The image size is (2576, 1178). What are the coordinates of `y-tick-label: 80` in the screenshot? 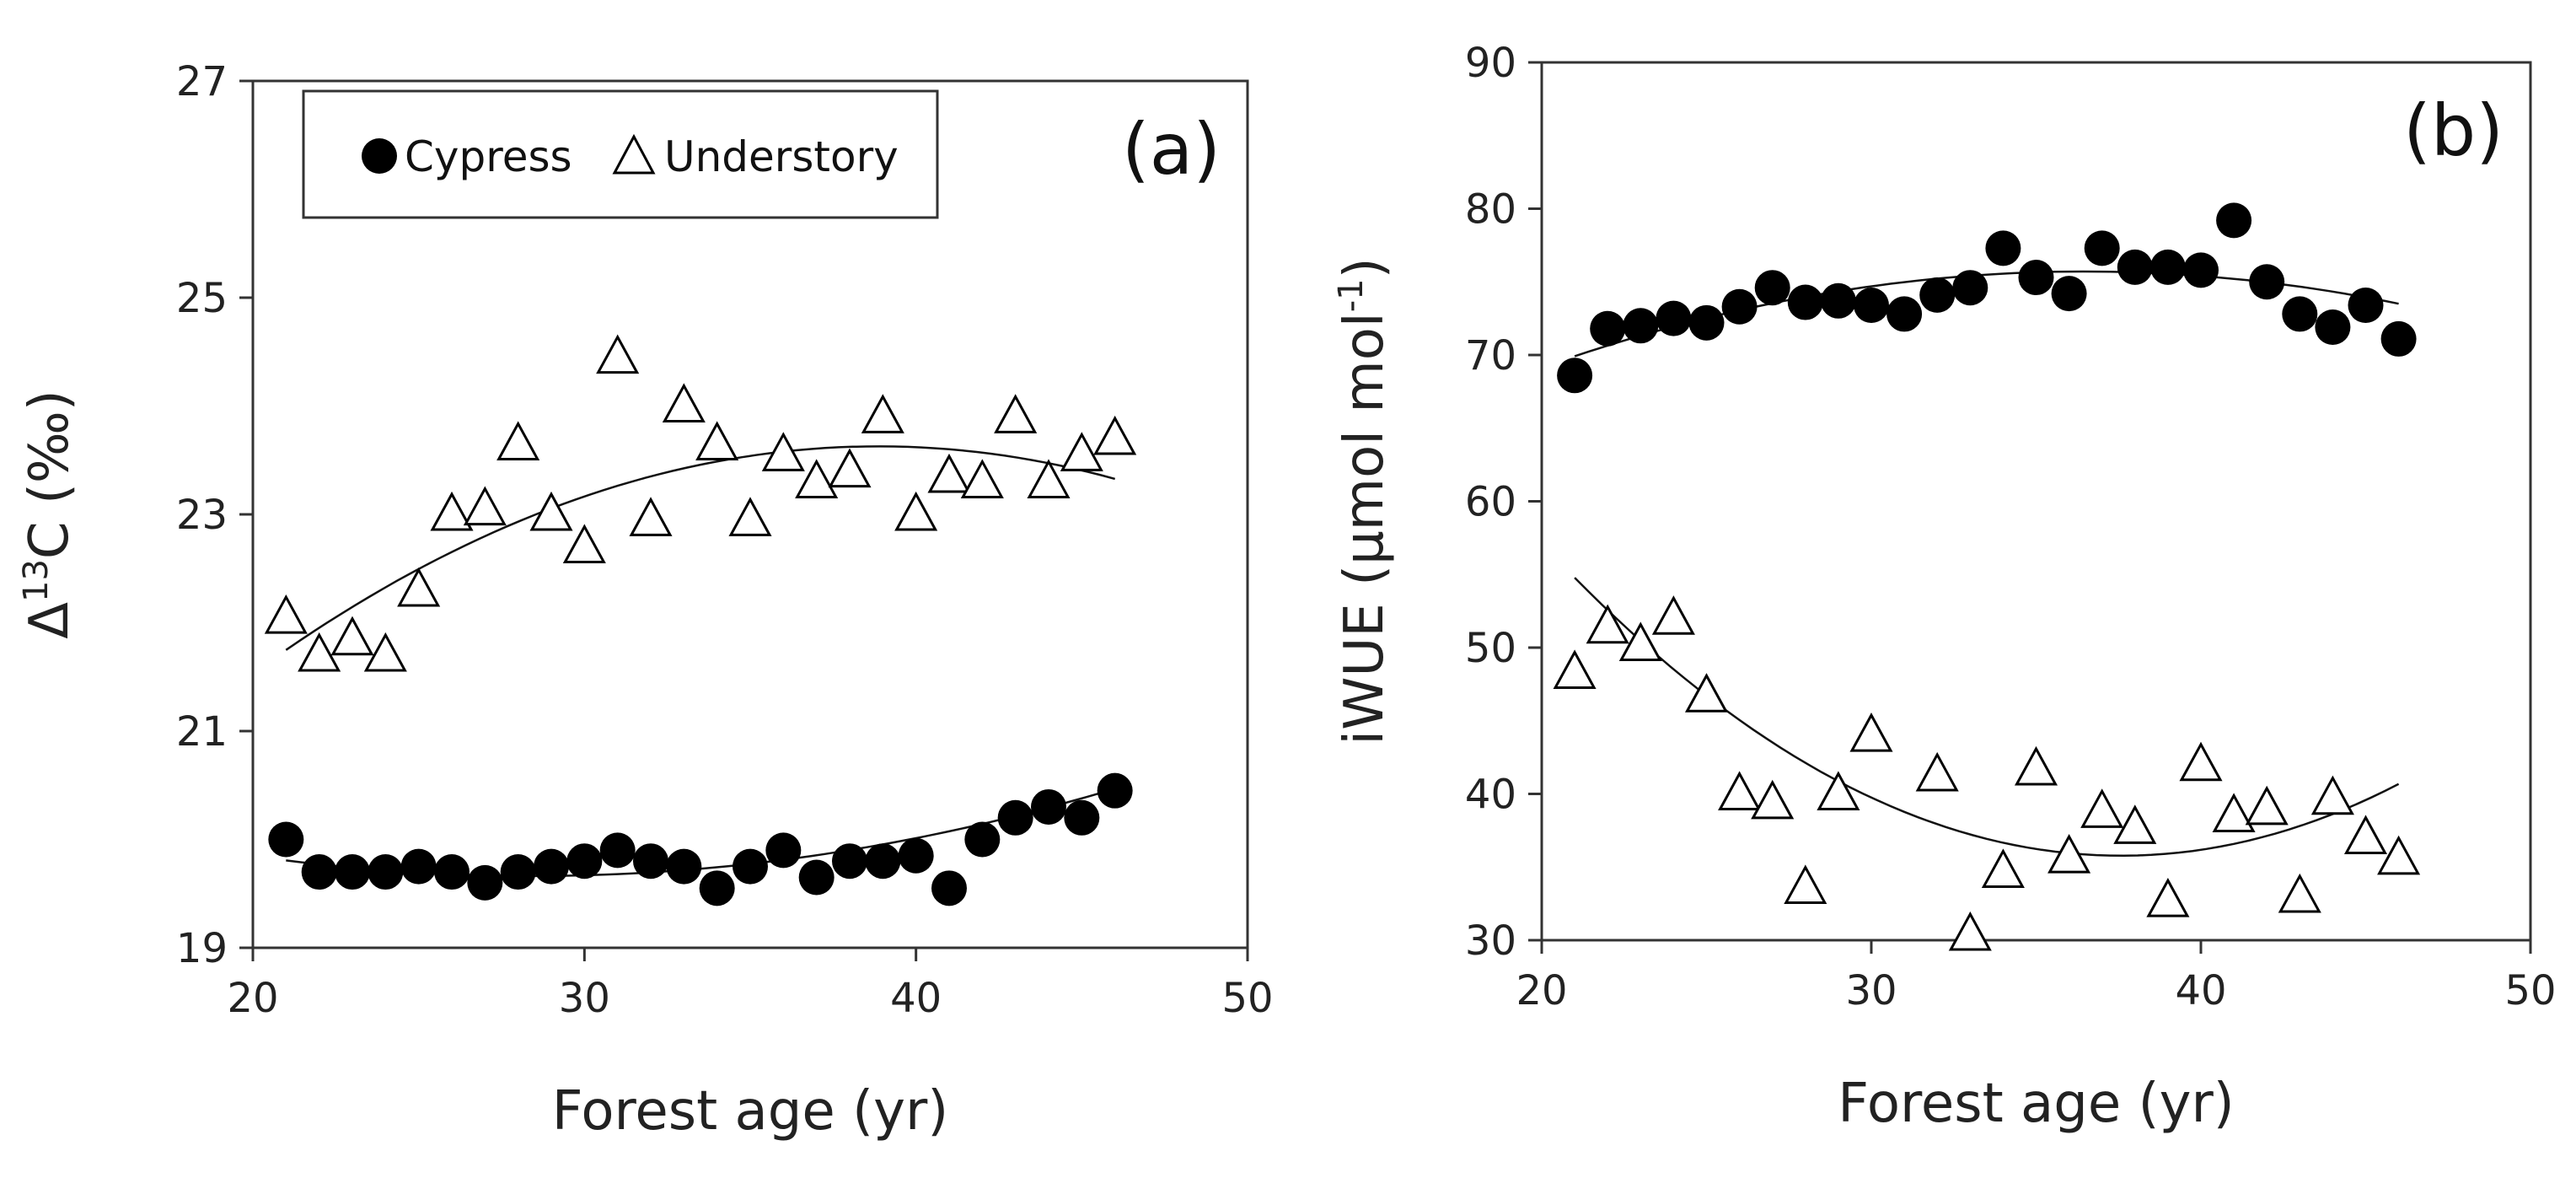 It's located at (1490, 210).